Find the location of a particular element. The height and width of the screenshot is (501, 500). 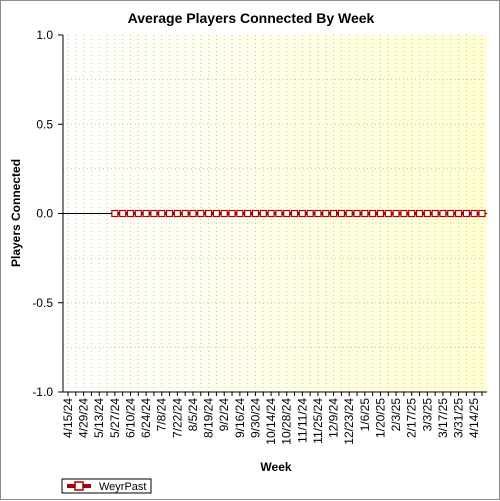

y-tick-label: -1.0 is located at coordinates (42, 392).